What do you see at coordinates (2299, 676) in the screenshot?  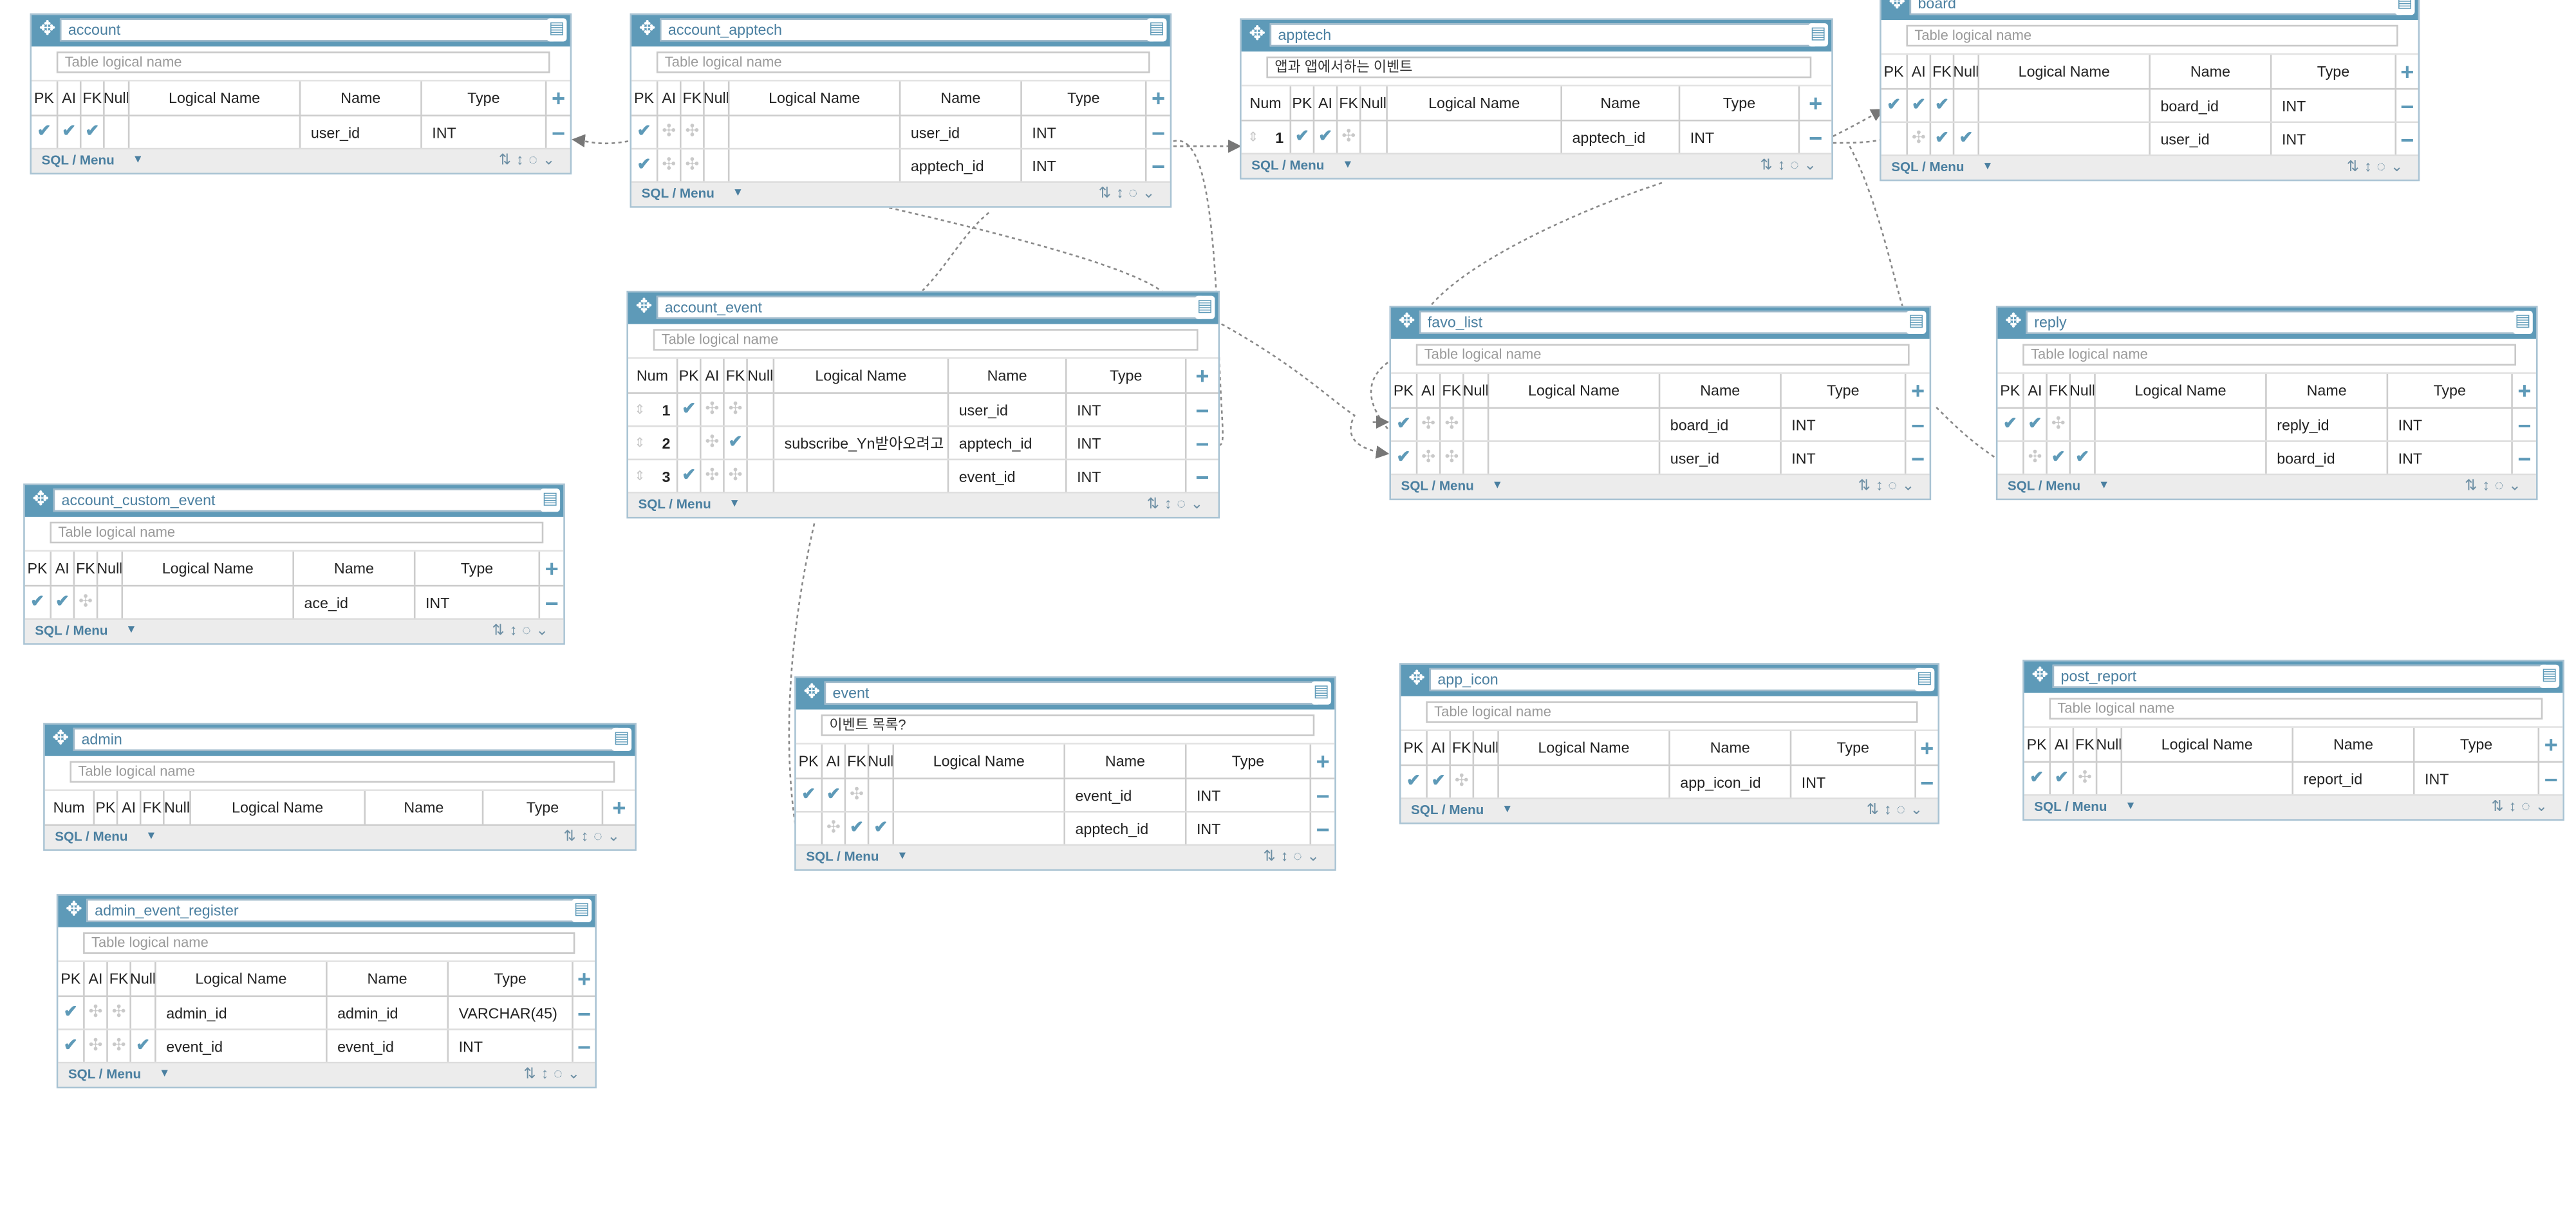 I see `table-name-input: post_report` at bounding box center [2299, 676].